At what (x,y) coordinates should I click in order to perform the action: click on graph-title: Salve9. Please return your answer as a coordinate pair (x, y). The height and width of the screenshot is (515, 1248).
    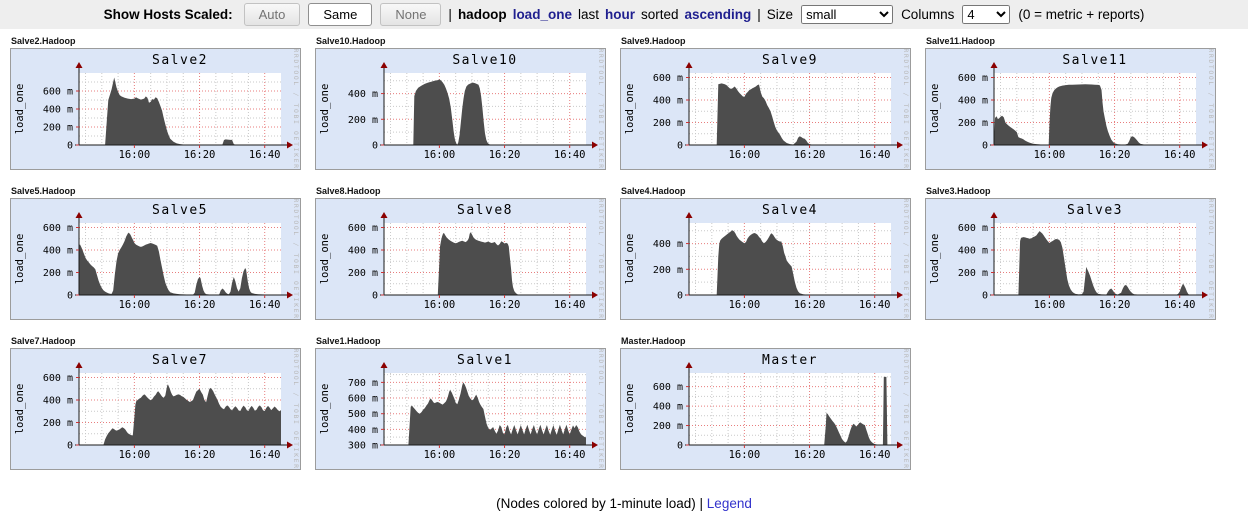
    Looking at the image, I should click on (790, 60).